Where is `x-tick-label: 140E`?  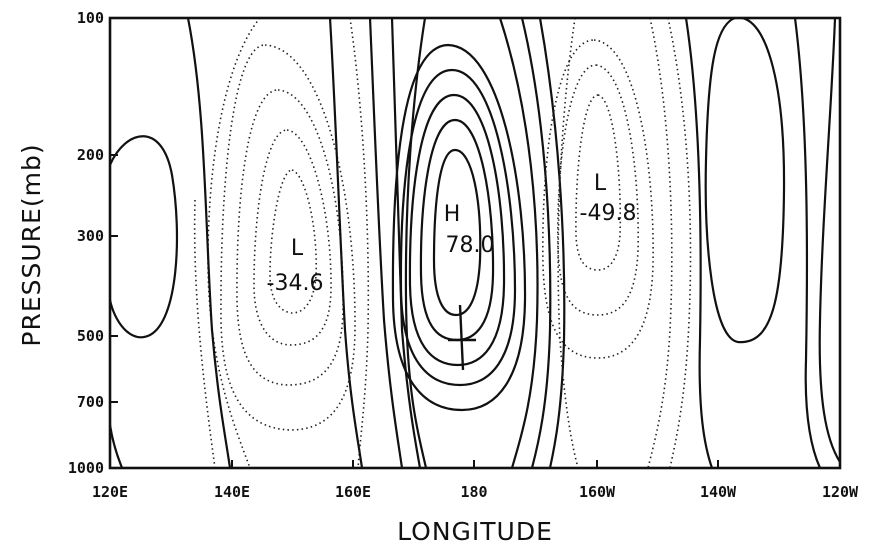
x-tick-label: 140E is located at coordinates (232, 492).